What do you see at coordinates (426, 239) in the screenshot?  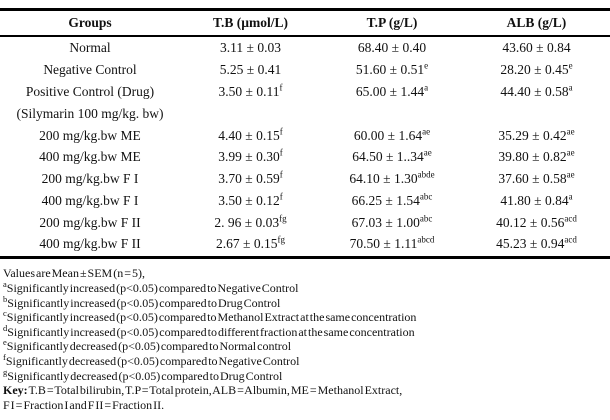 I see `significance-superscript: abcd` at bounding box center [426, 239].